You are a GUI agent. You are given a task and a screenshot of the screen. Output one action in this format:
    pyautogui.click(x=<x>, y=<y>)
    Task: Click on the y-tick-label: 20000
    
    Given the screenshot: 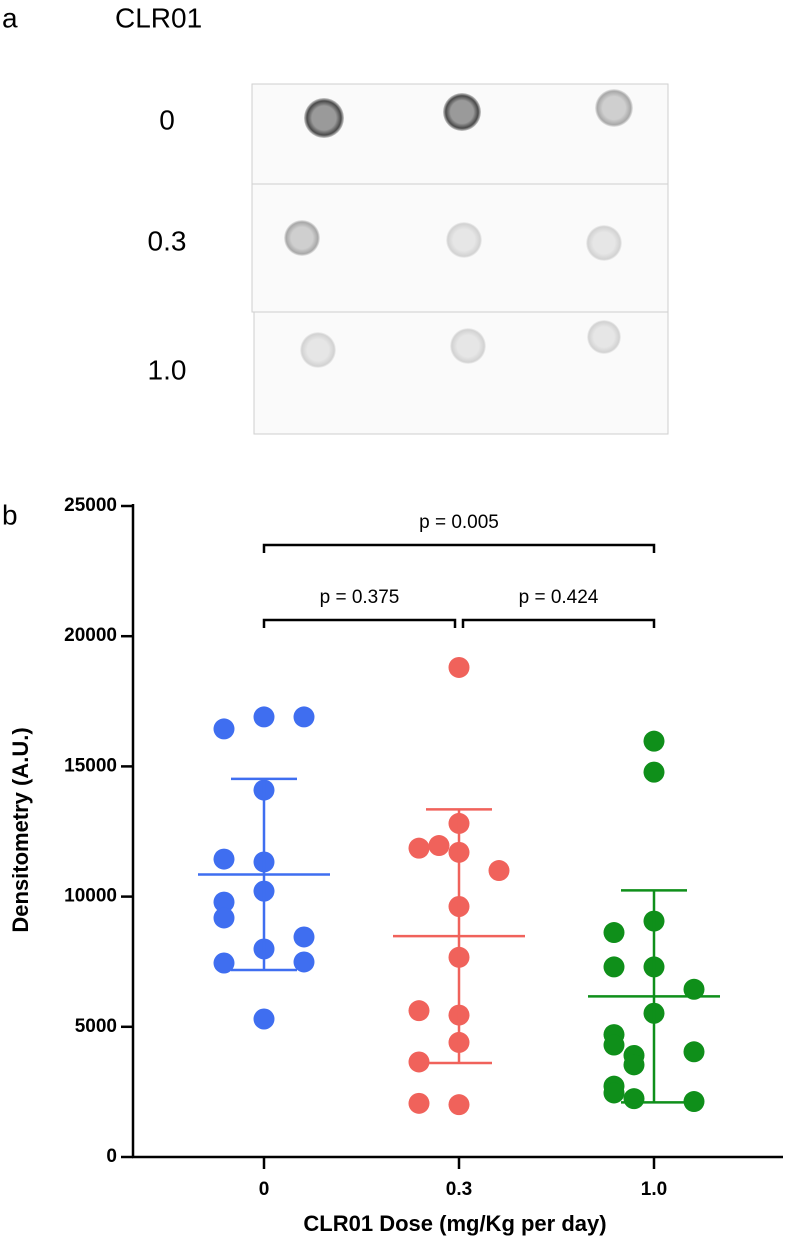 What is the action you would take?
    pyautogui.click(x=90, y=635)
    